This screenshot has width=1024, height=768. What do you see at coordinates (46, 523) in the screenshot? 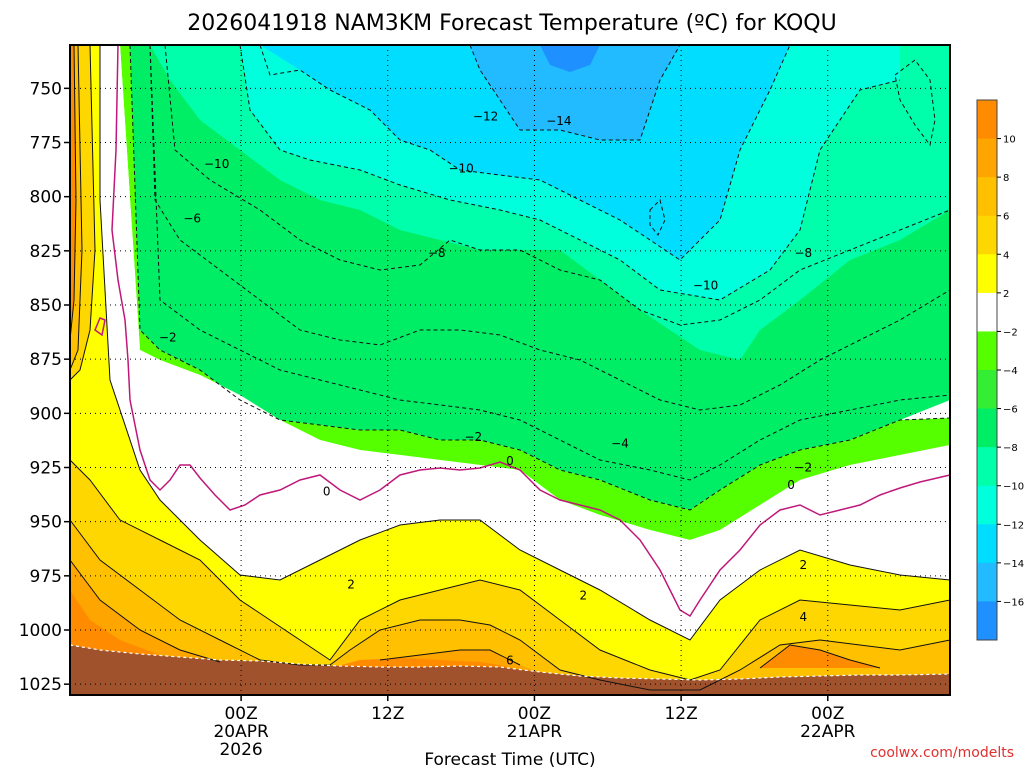
I see `y-tick-label: 950` at bounding box center [46, 523].